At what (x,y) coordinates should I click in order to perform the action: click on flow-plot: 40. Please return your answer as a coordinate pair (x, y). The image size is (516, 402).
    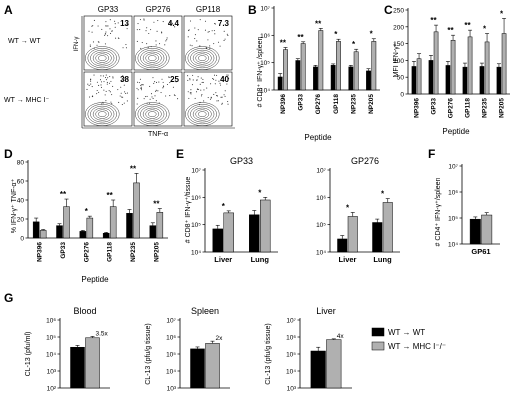
    Looking at the image, I should click on (208, 99).